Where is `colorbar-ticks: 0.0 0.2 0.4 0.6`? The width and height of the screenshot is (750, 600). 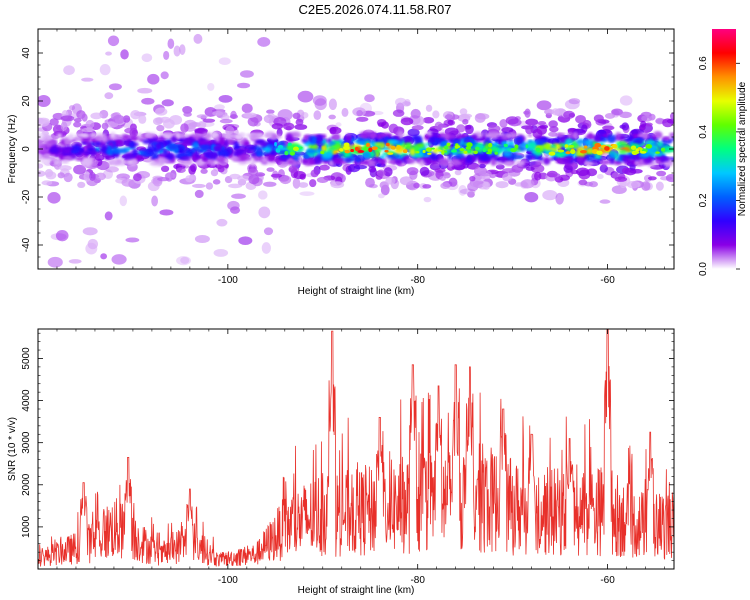
colorbar-ticks: 0.0 0.2 0.4 0.6 is located at coordinates (719, 166).